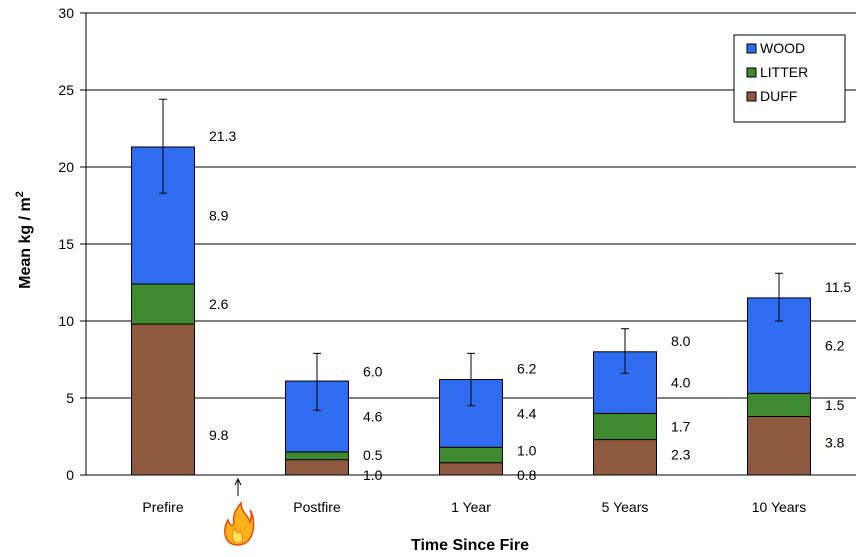 Image resolution: width=865 pixels, height=557 pixels. What do you see at coordinates (70, 475) in the screenshot?
I see `y-tick-label: 0` at bounding box center [70, 475].